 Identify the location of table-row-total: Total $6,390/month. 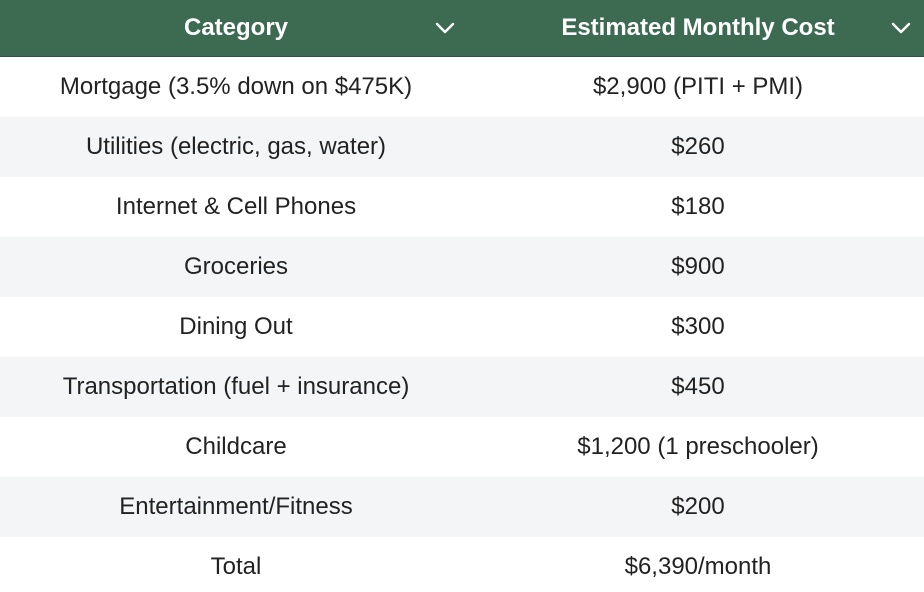
(462, 564).